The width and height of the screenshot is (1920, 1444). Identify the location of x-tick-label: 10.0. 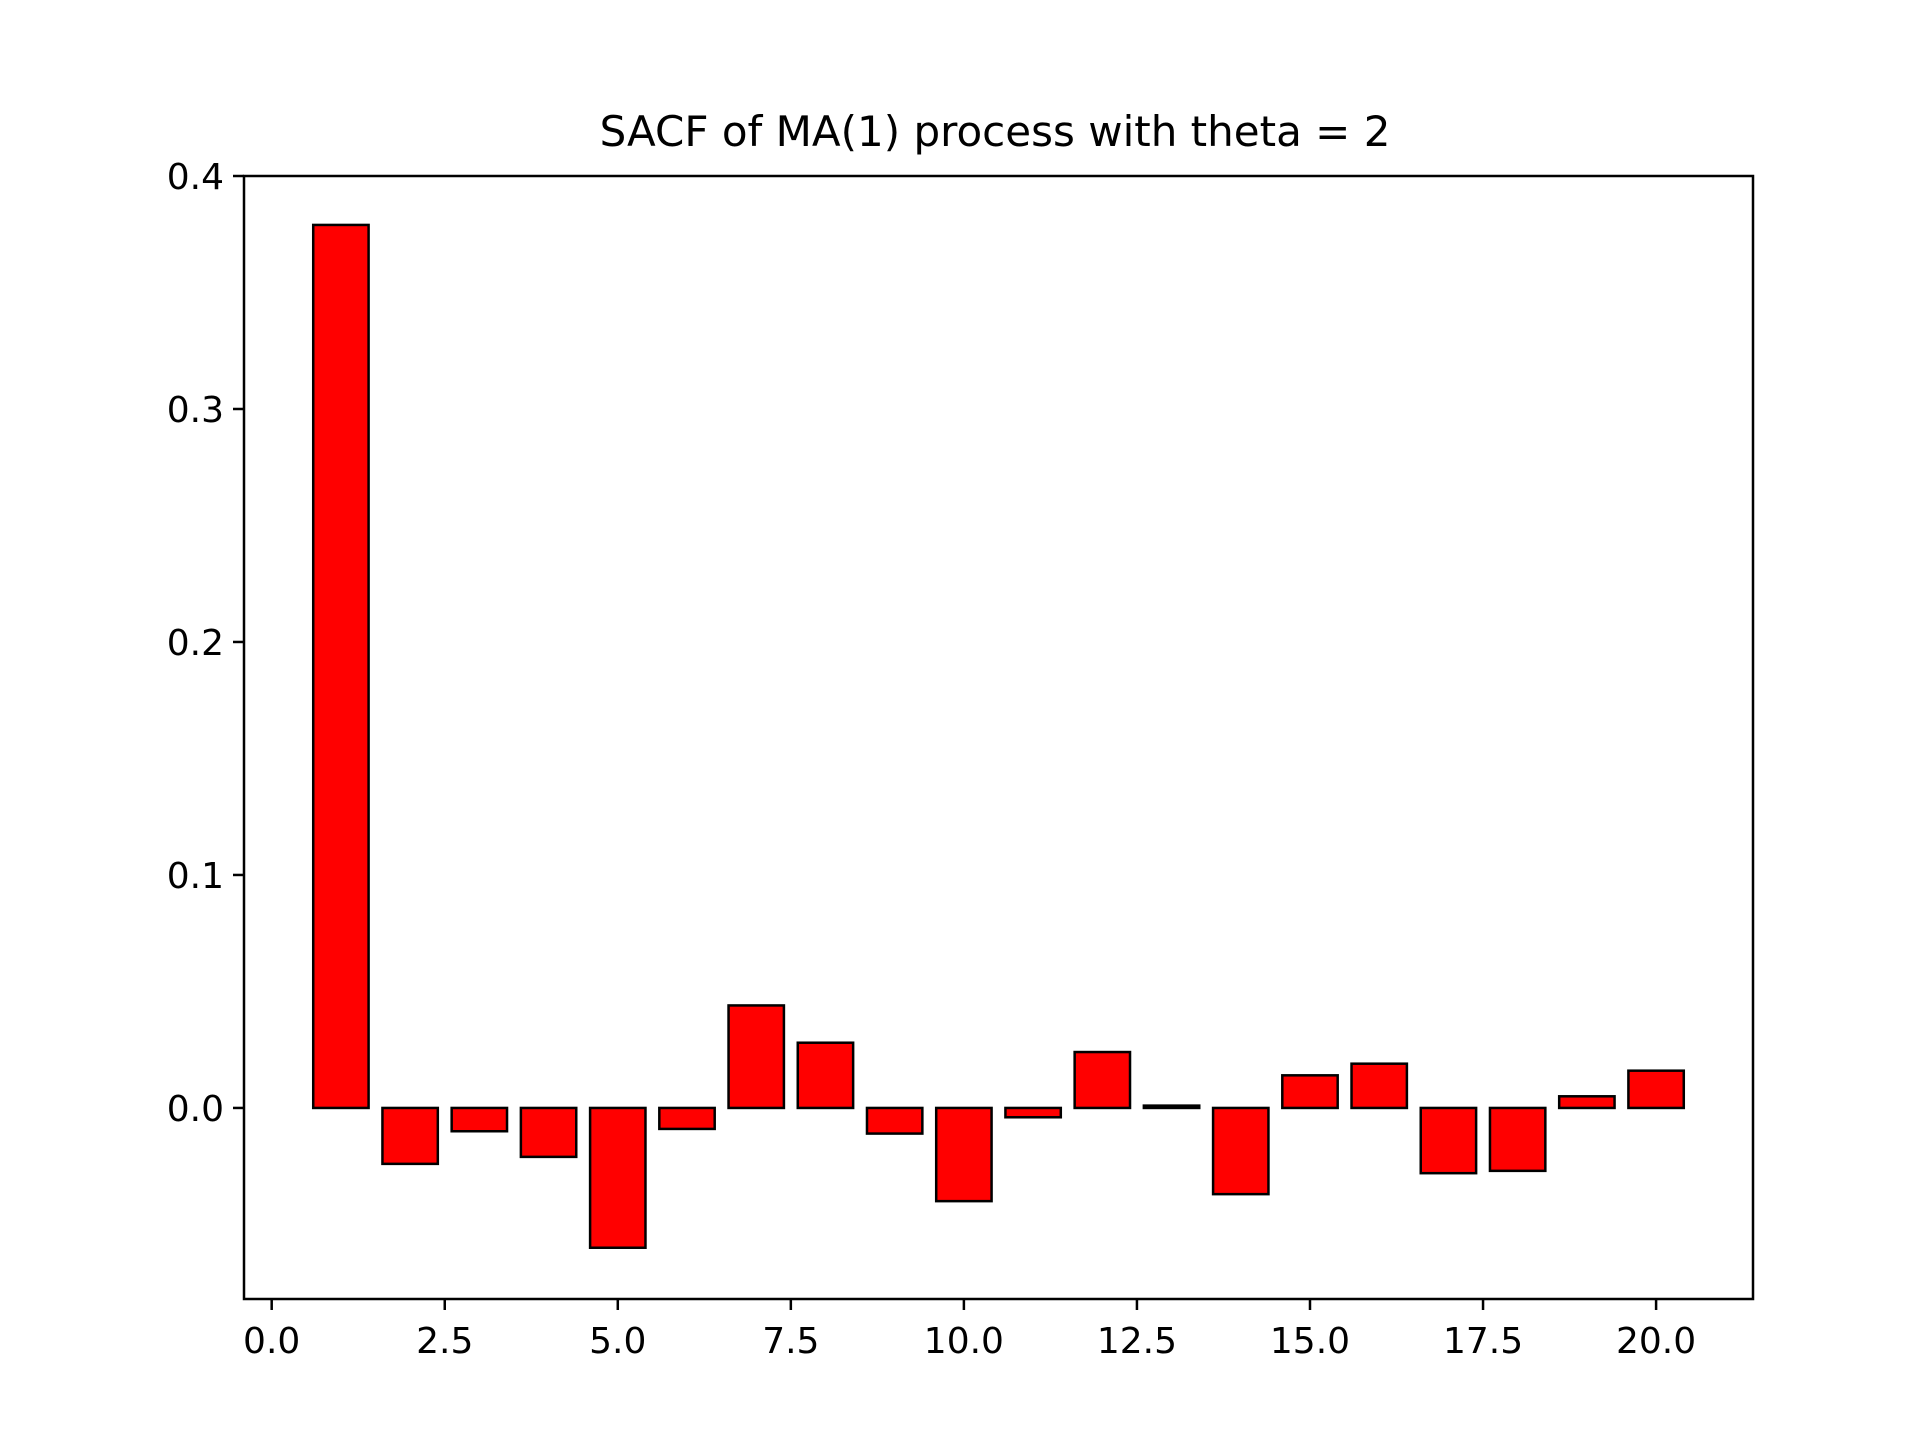
(964, 1341).